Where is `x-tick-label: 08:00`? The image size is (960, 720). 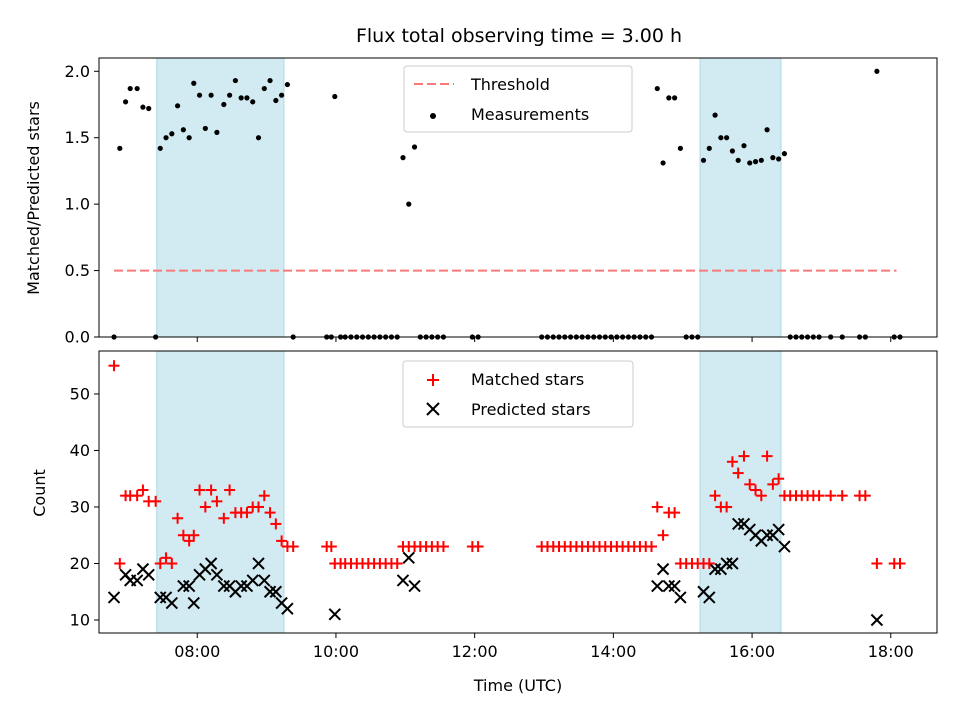 x-tick-label: 08:00 is located at coordinates (197, 651).